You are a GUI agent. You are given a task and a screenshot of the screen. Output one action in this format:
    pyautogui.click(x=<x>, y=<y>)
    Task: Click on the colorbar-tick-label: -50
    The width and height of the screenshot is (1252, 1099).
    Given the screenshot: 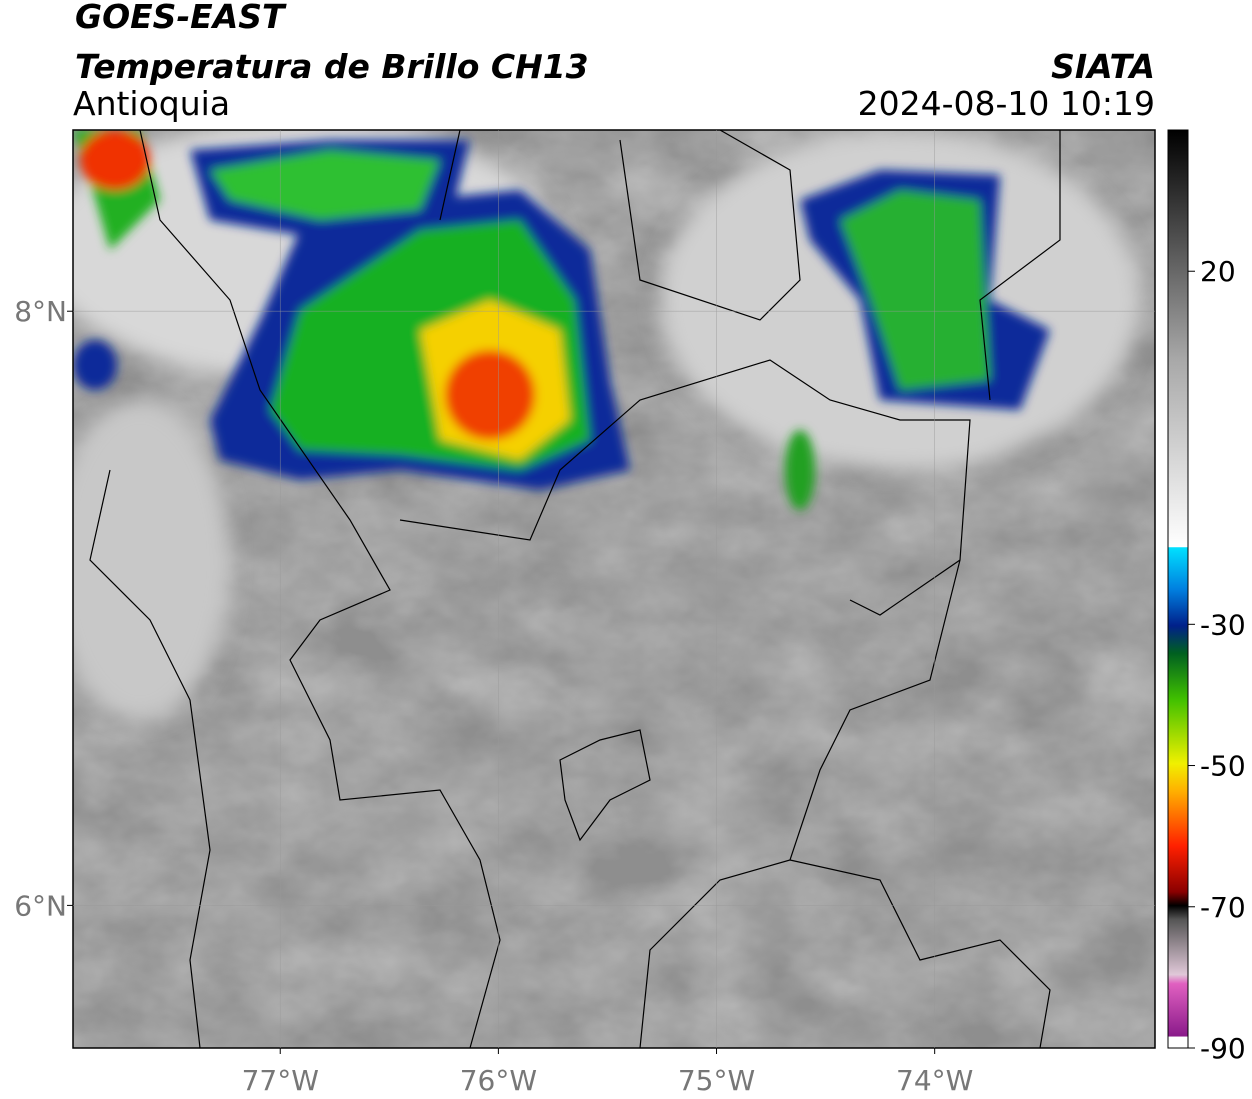 What is the action you would take?
    pyautogui.click(x=1223, y=766)
    